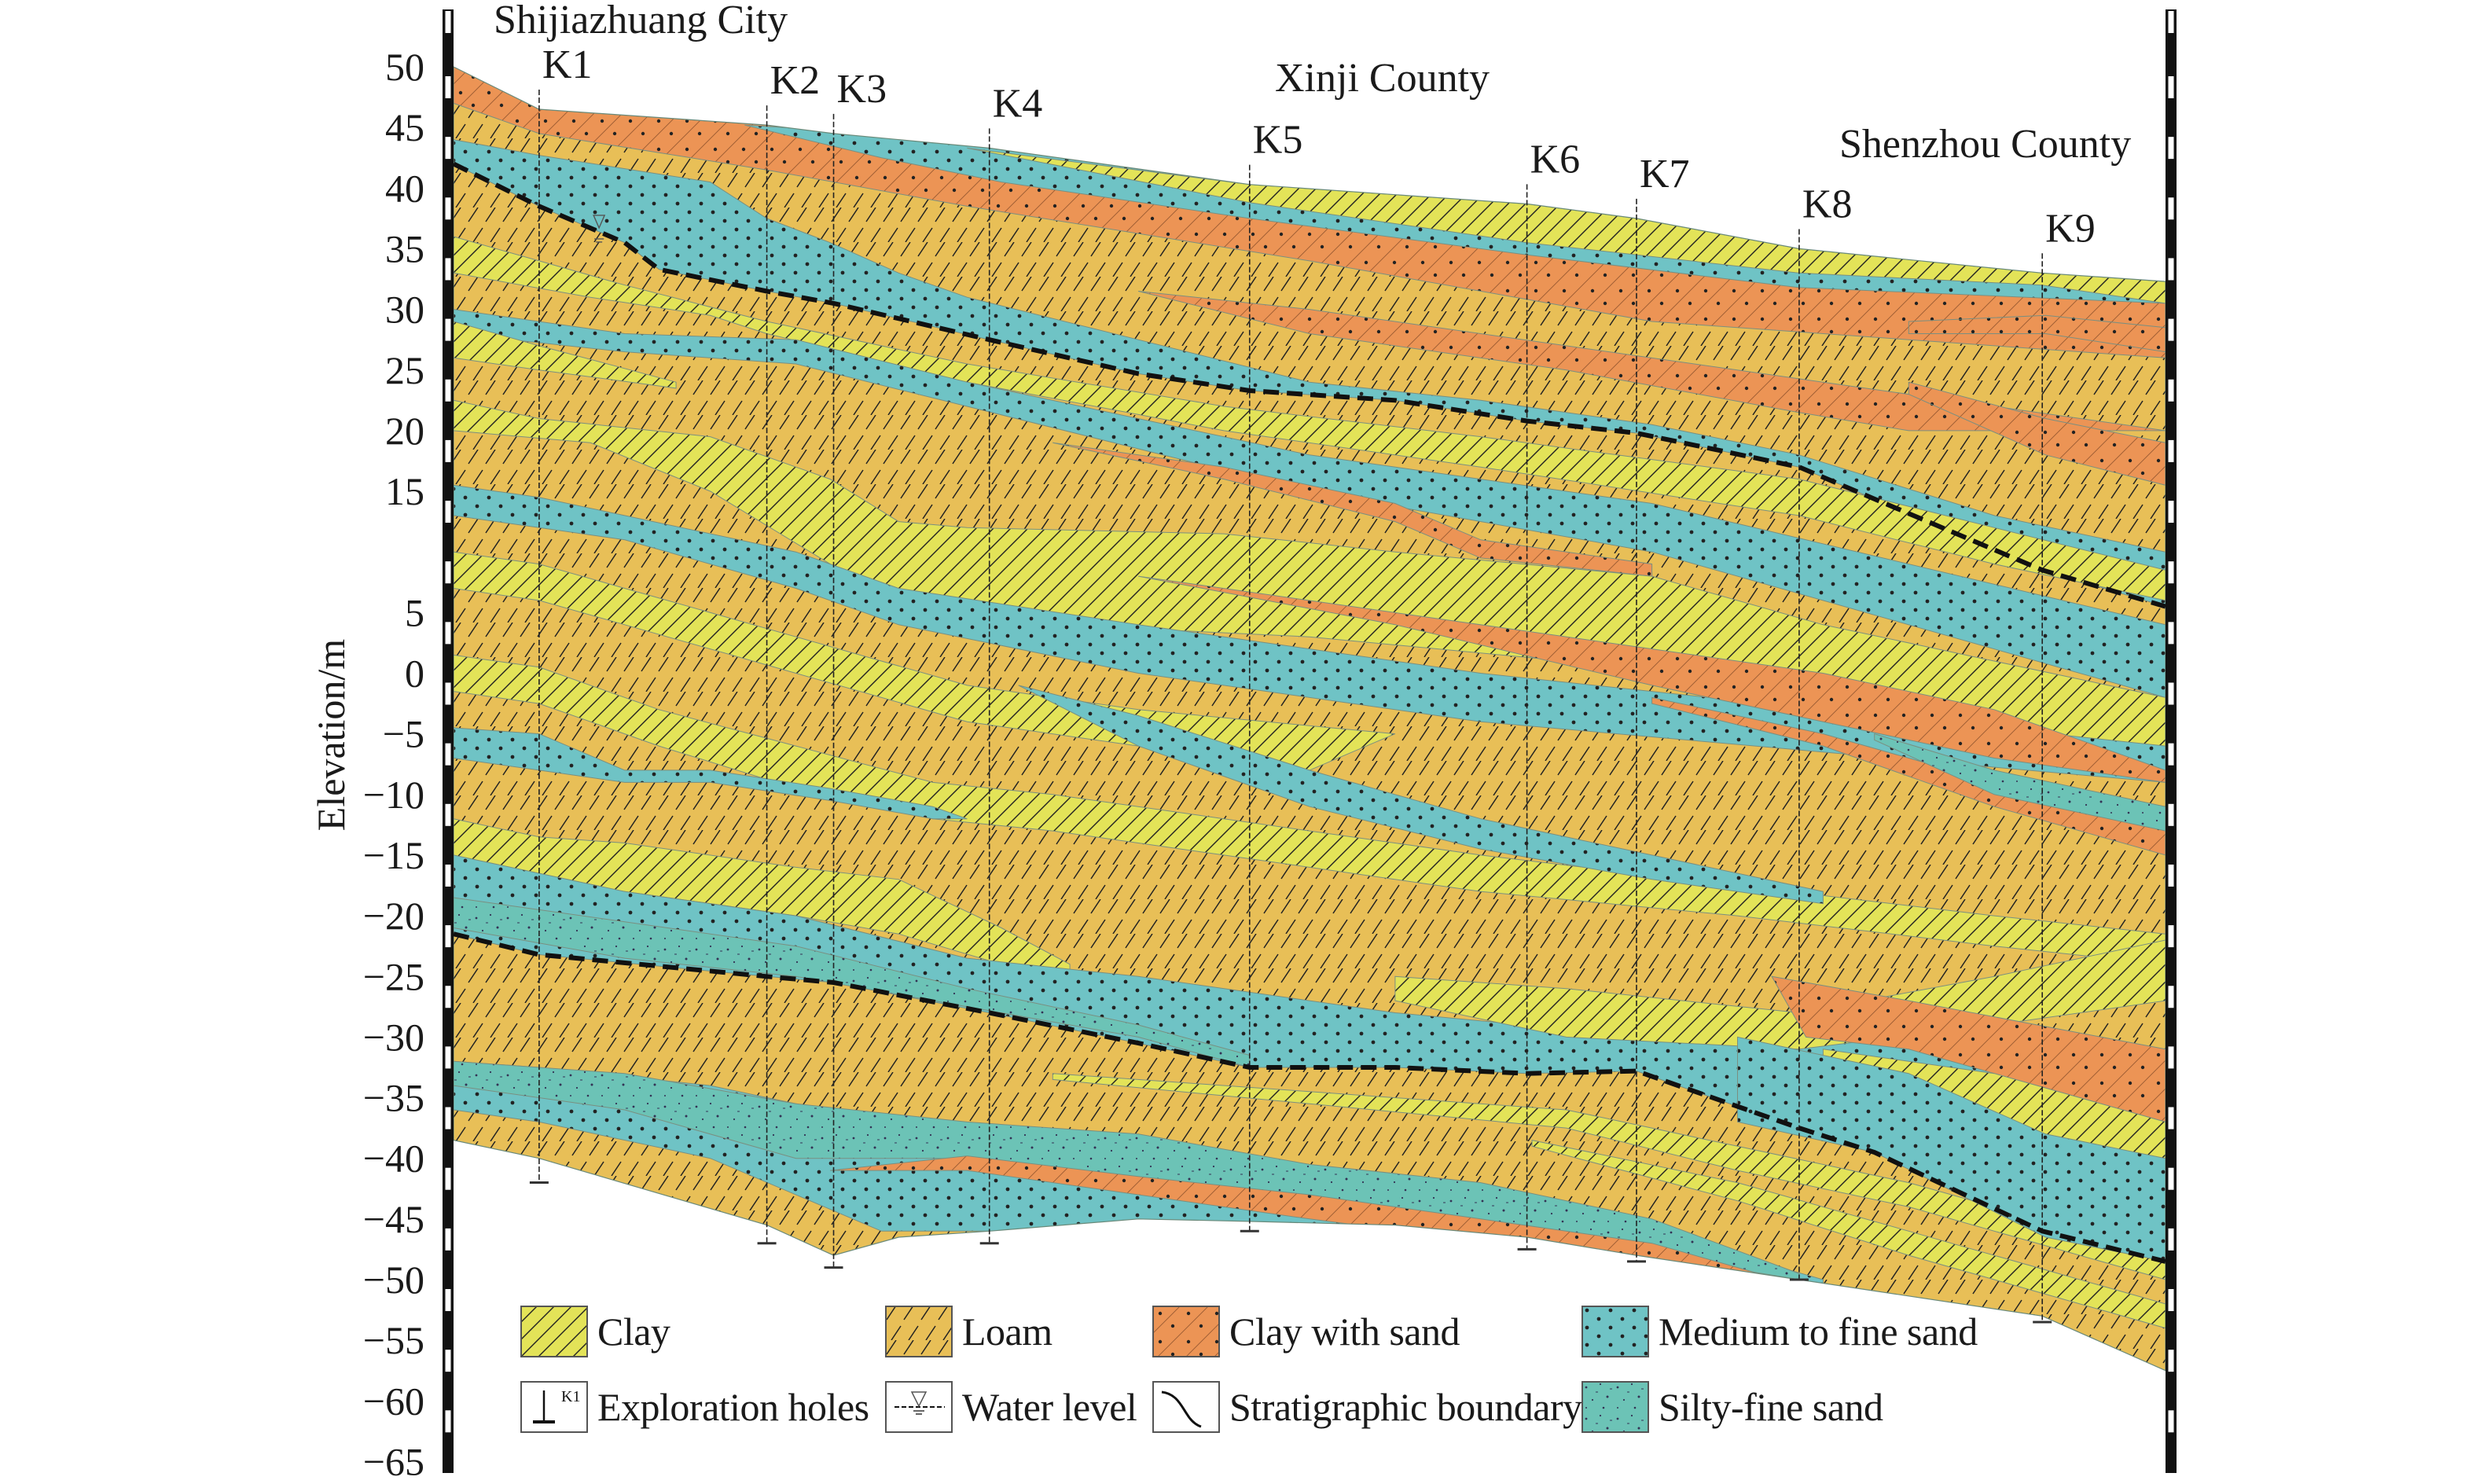 This screenshot has width=2476, height=1484. I want to click on hole-label: K2, so click(796, 80).